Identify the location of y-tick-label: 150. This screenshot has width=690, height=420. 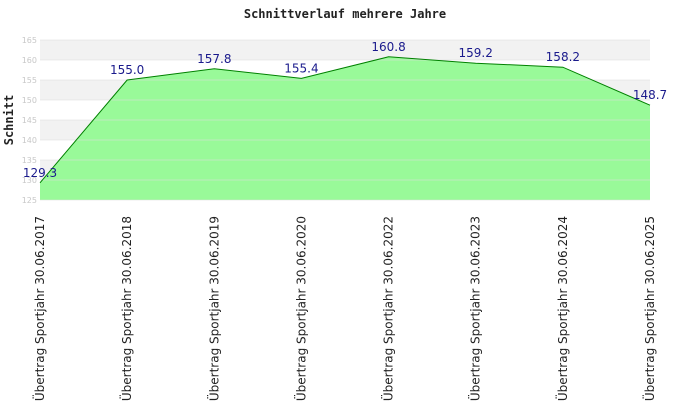
(29, 100).